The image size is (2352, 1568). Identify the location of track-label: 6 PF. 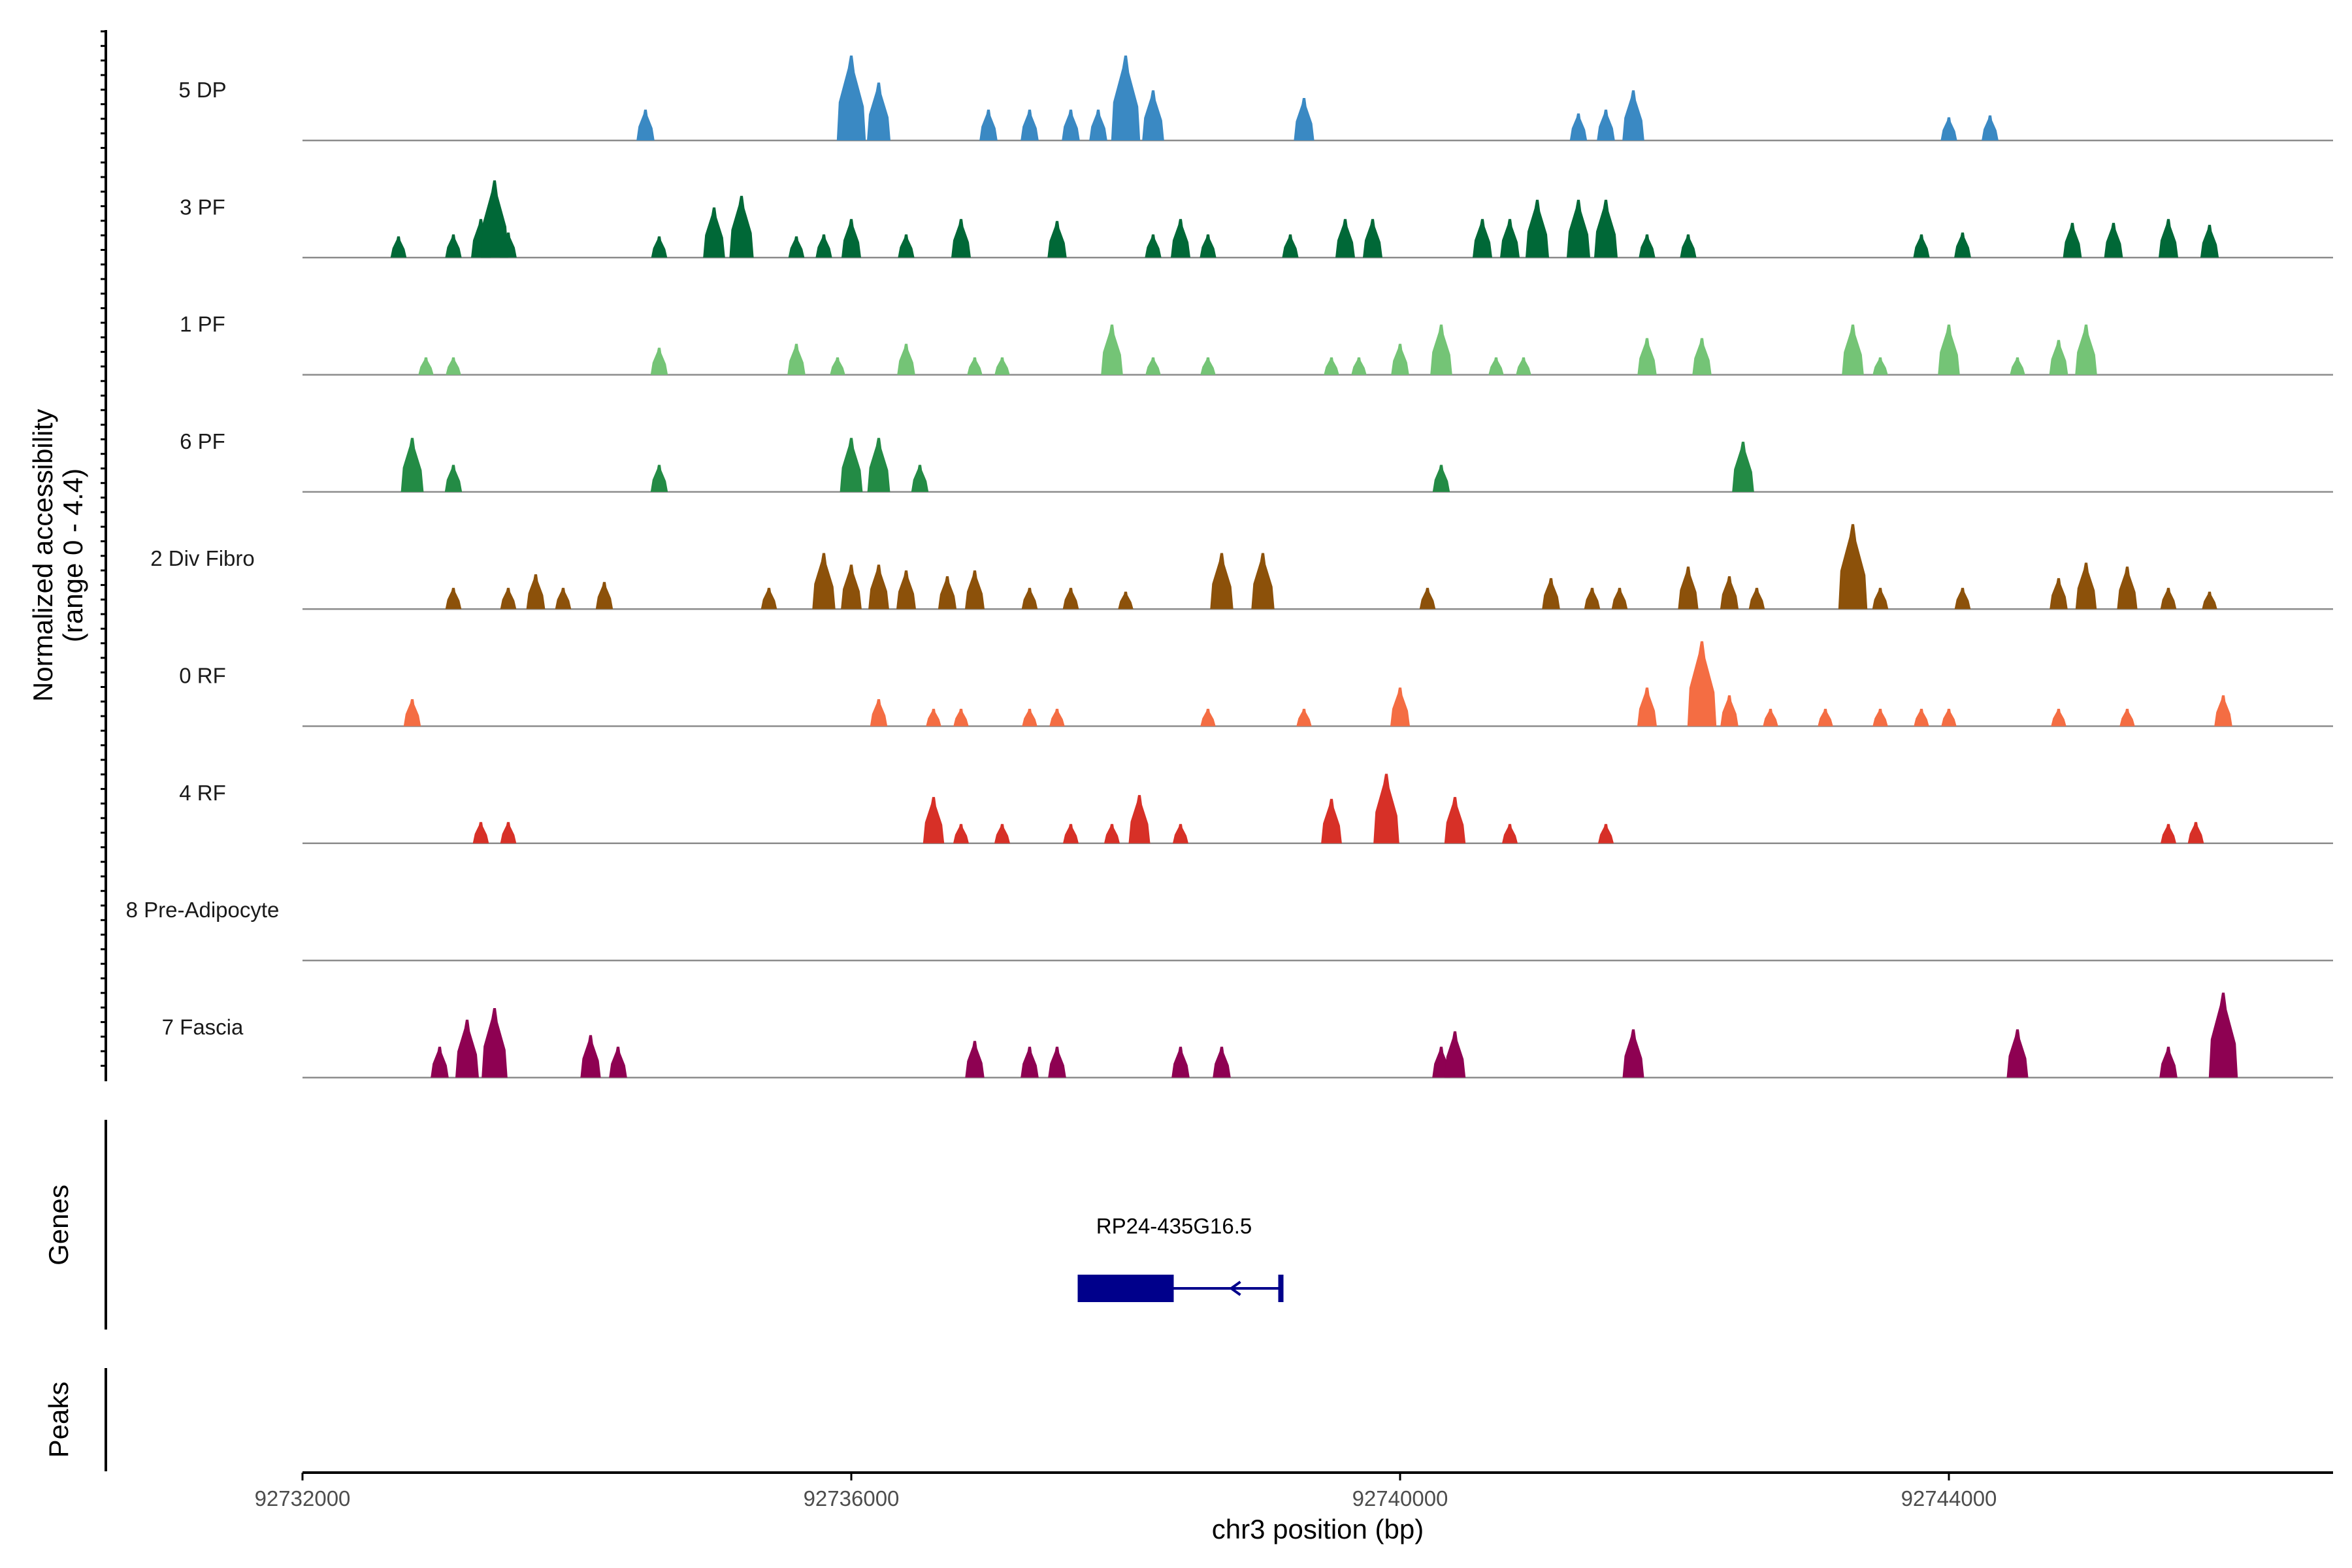
(202, 441).